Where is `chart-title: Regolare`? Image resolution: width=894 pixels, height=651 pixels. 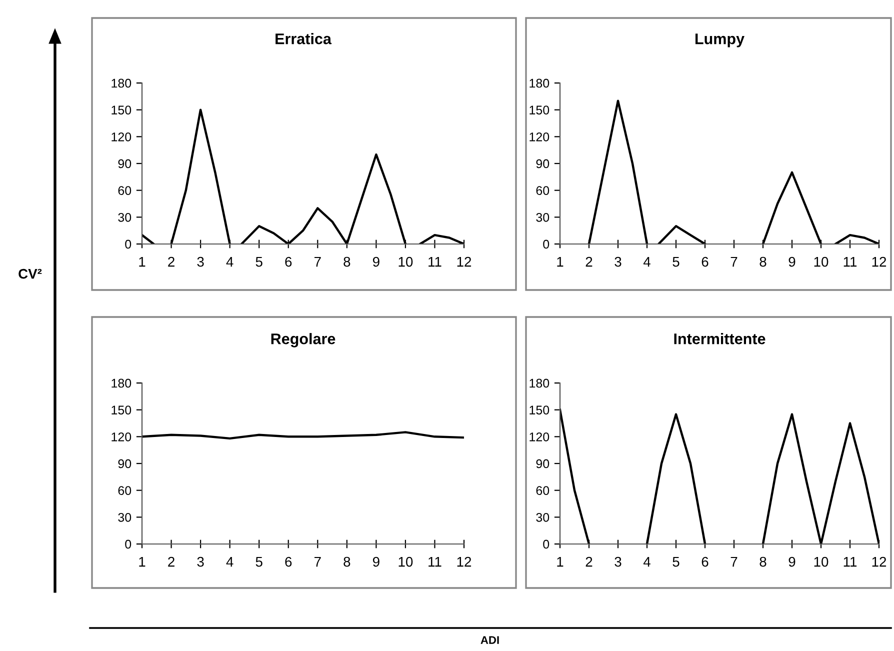
chart-title: Regolare is located at coordinates (303, 340).